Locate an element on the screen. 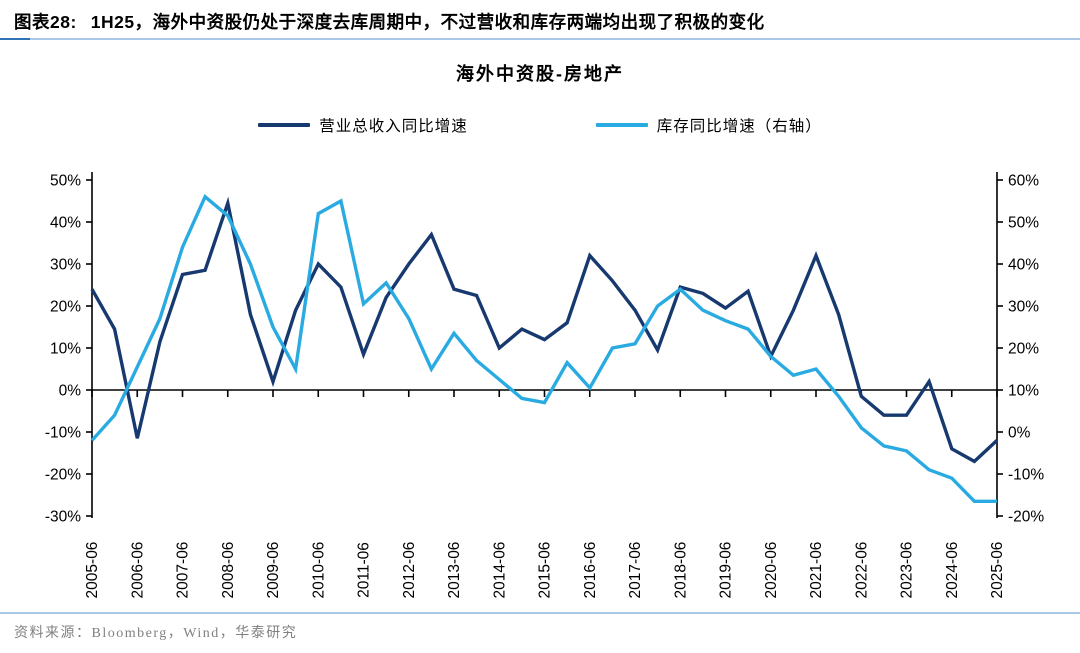 This screenshot has height=653, width=1080. figure-title: 1H25，海外中资股仍处于深度去库周期中，不过营收和库存两端均出现了积极的变化 is located at coordinates (427, 22).